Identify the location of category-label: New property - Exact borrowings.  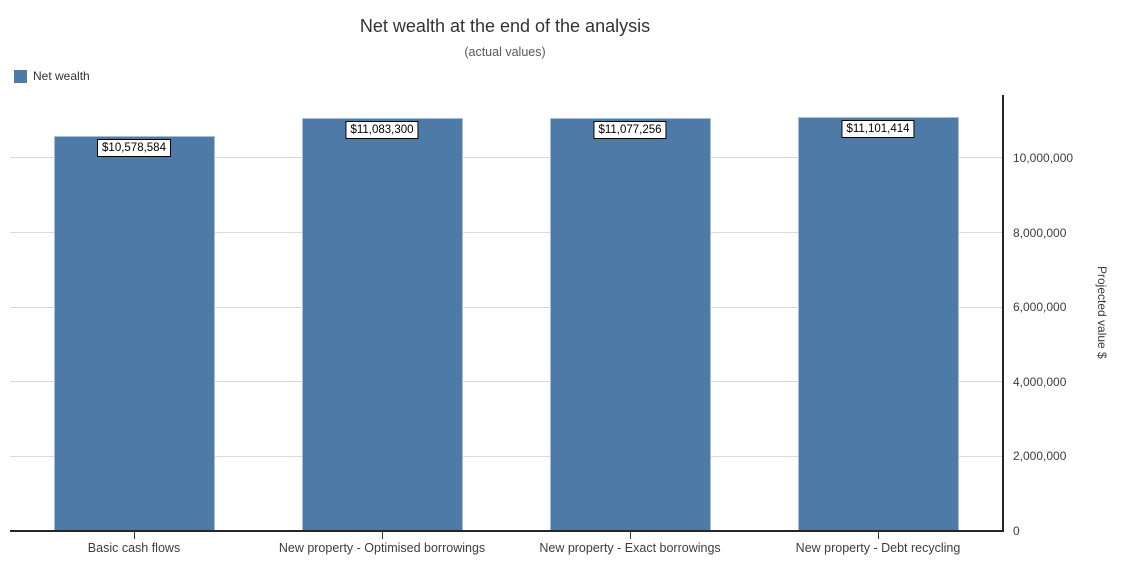
(630, 548).